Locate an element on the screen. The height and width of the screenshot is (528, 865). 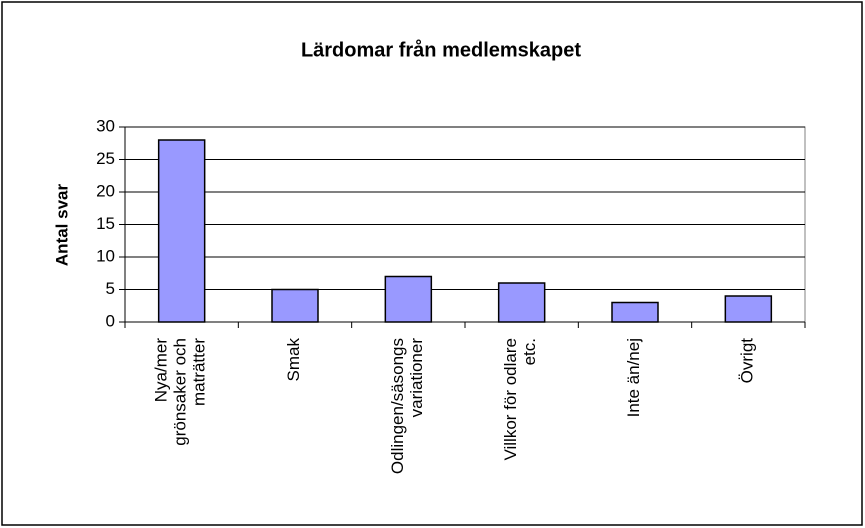
y-tick-label: 0 is located at coordinates (110, 320).